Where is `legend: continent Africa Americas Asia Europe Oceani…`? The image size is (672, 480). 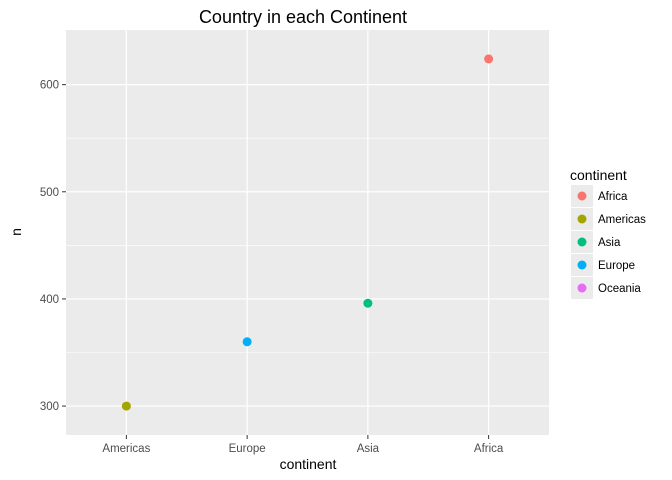 legend: continent Africa Americas Asia Europe Oceani… is located at coordinates (608, 233).